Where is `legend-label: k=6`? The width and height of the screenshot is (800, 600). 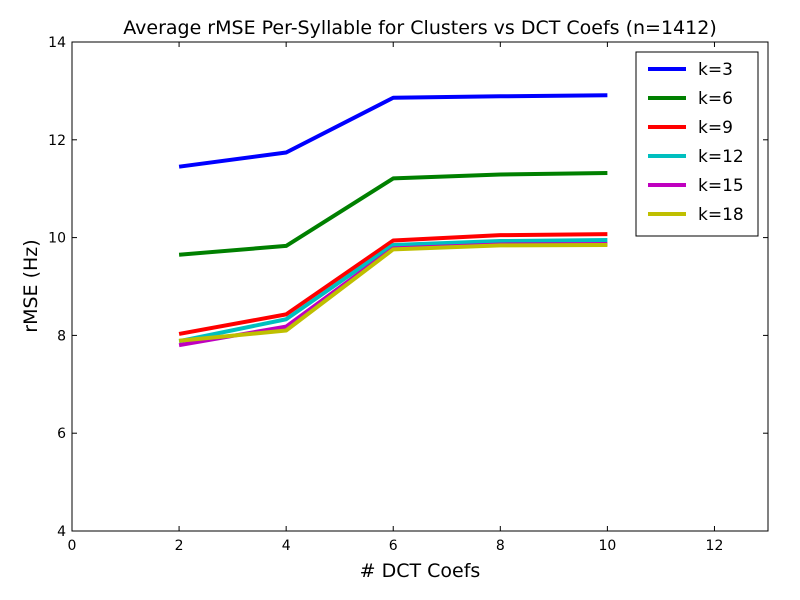 legend-label: k=6 is located at coordinates (715, 99).